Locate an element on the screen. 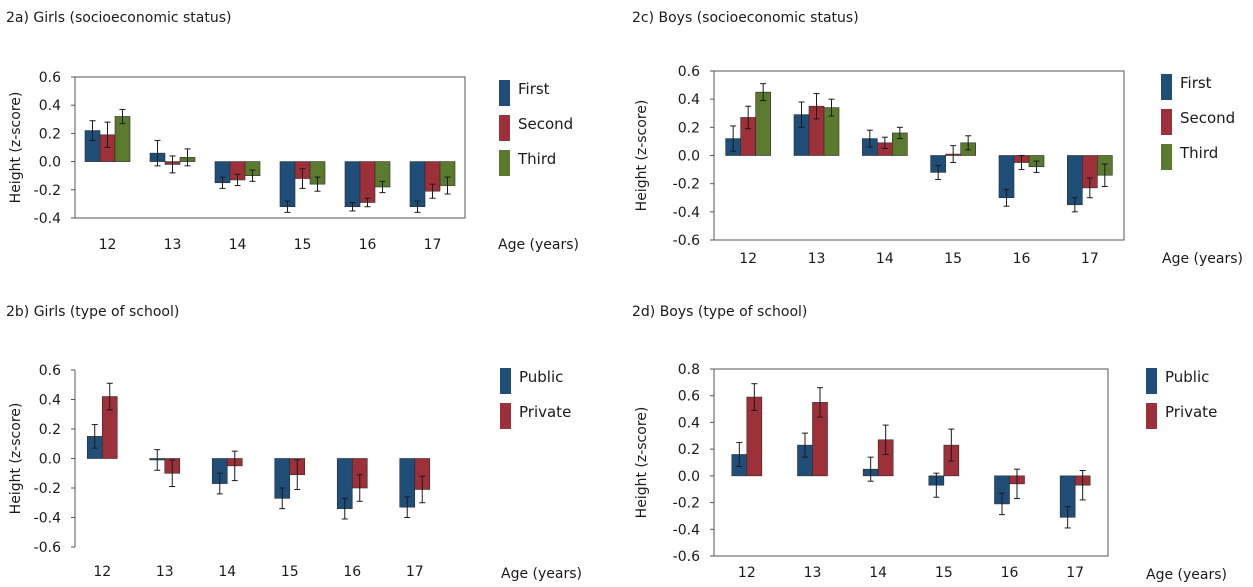 The width and height of the screenshot is (1253, 587). panel-title: 2c) Boys (socioeconomic status) is located at coordinates (745, 18).